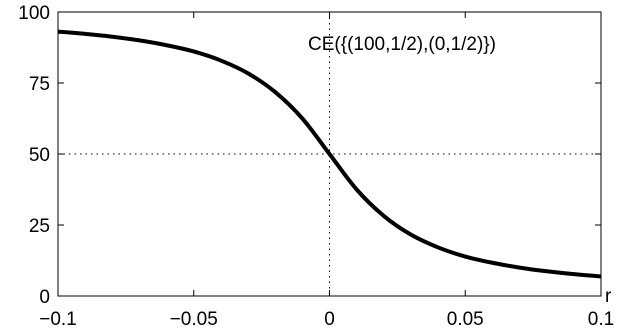 Image resolution: width=618 pixels, height=335 pixels. Describe the element at coordinates (608, 296) in the screenshot. I see `x-axis-label: r` at that location.